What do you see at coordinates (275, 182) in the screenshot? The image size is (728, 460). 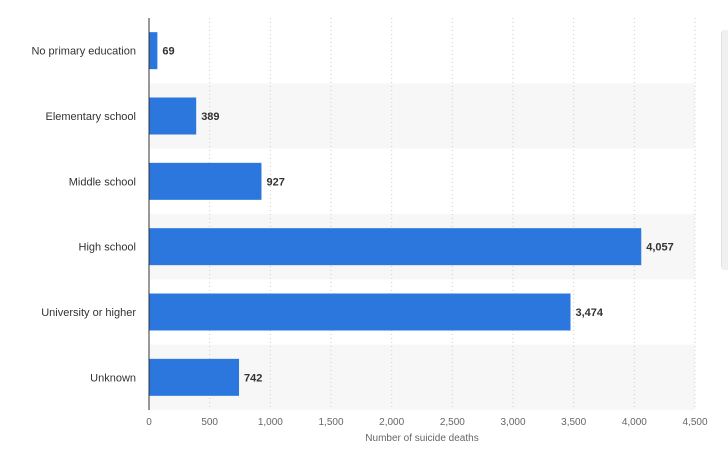 I see `value-label: 927` at bounding box center [275, 182].